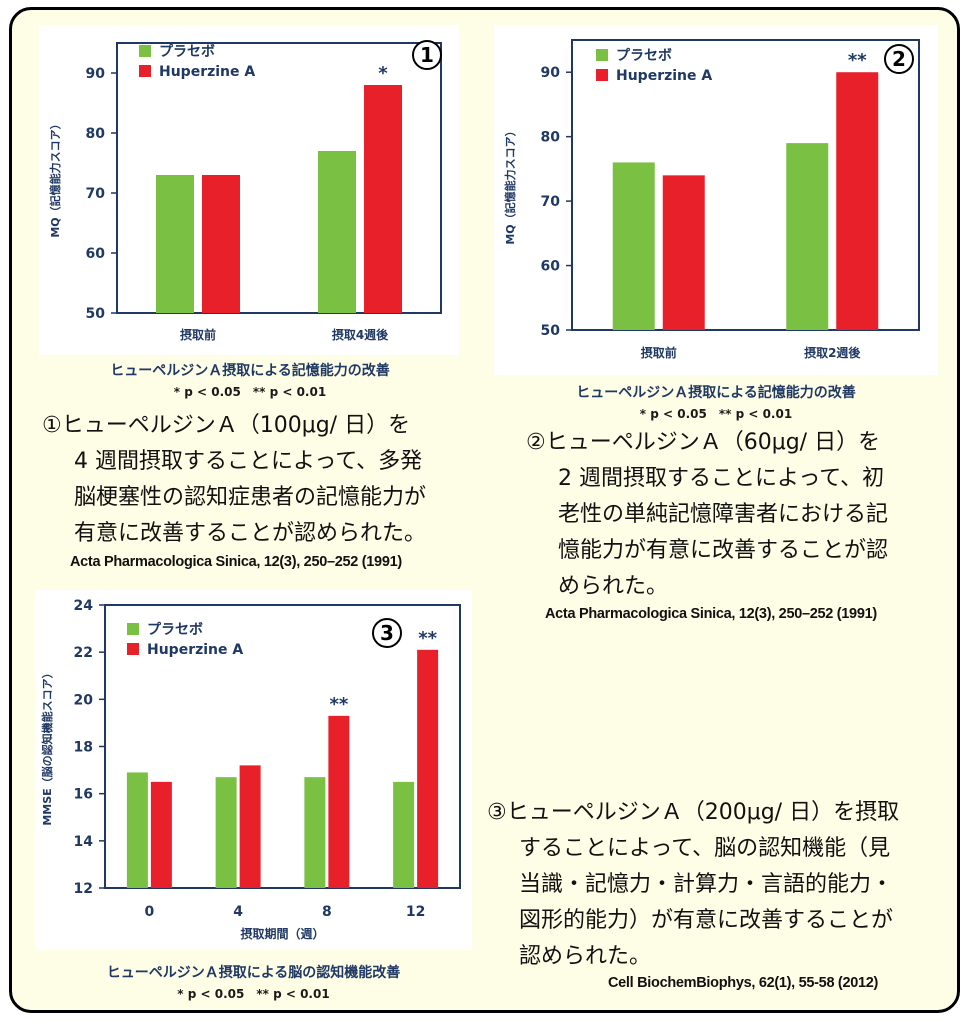  What do you see at coordinates (250, 371) in the screenshot?
I see `chart-1-caption-title: ヒューペルジンＡ摂取による記憶能力の改善` at bounding box center [250, 371].